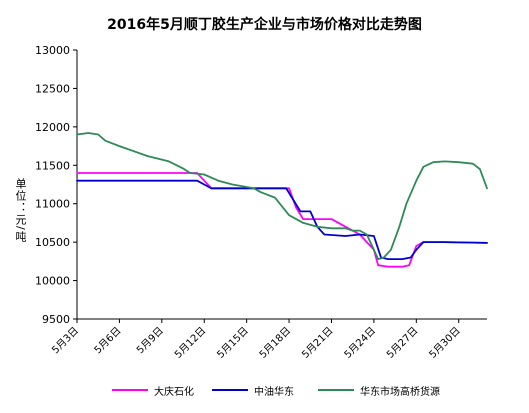 Image resolution: width=529 pixels, height=413 pixels. I want to click on y-axis-label: 单位：元/吨, so click(20, 210).